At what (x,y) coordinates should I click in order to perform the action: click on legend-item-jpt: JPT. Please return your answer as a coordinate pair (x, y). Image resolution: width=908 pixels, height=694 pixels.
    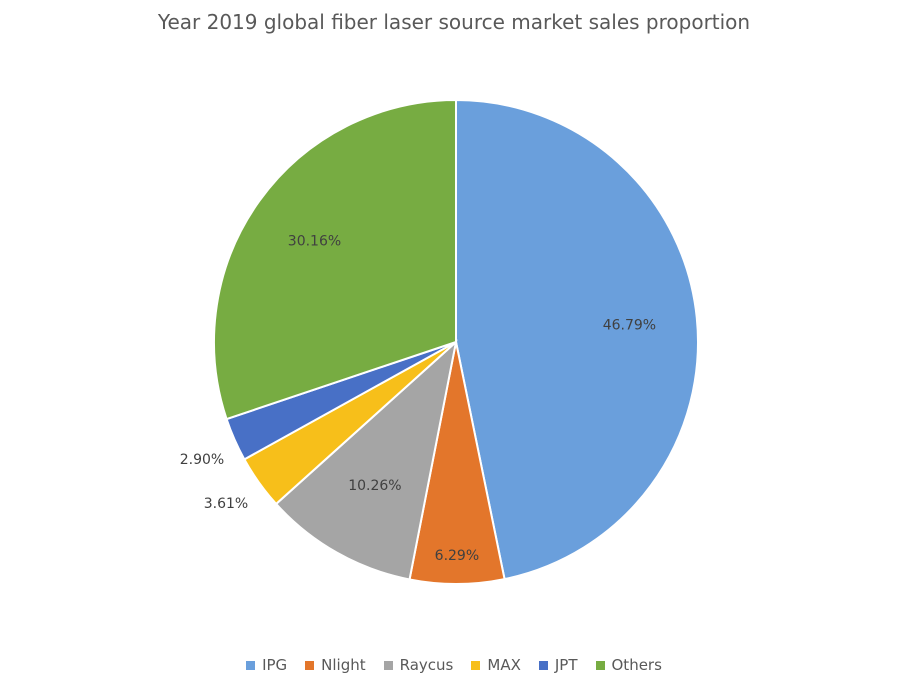
    Looking at the image, I should click on (558, 665).